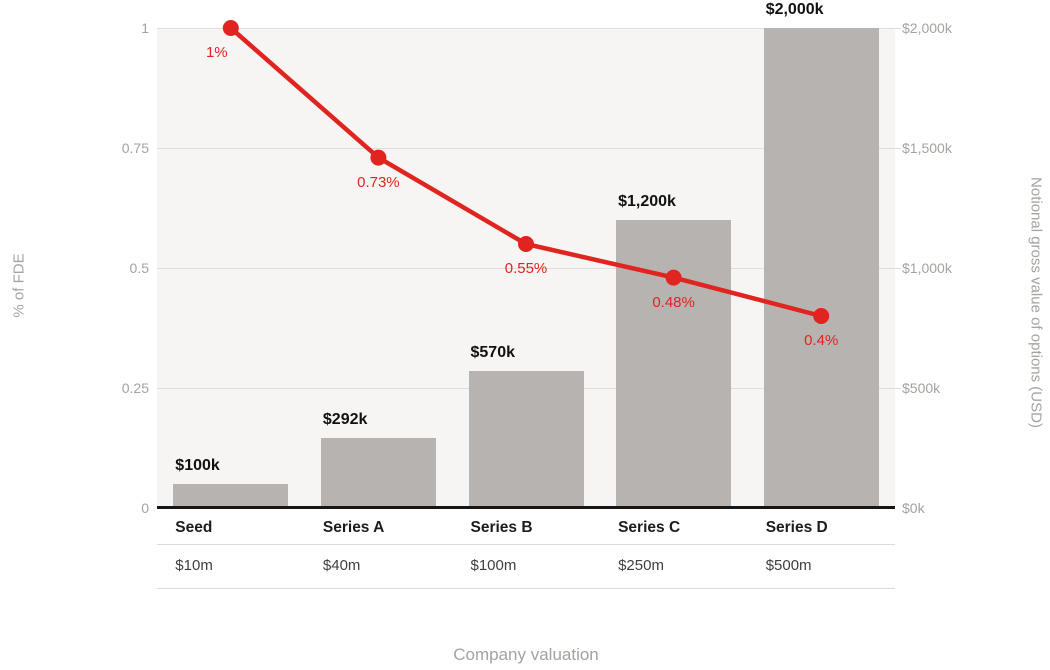 The image size is (1050, 670). I want to click on bar-Series B, so click(526, 439).